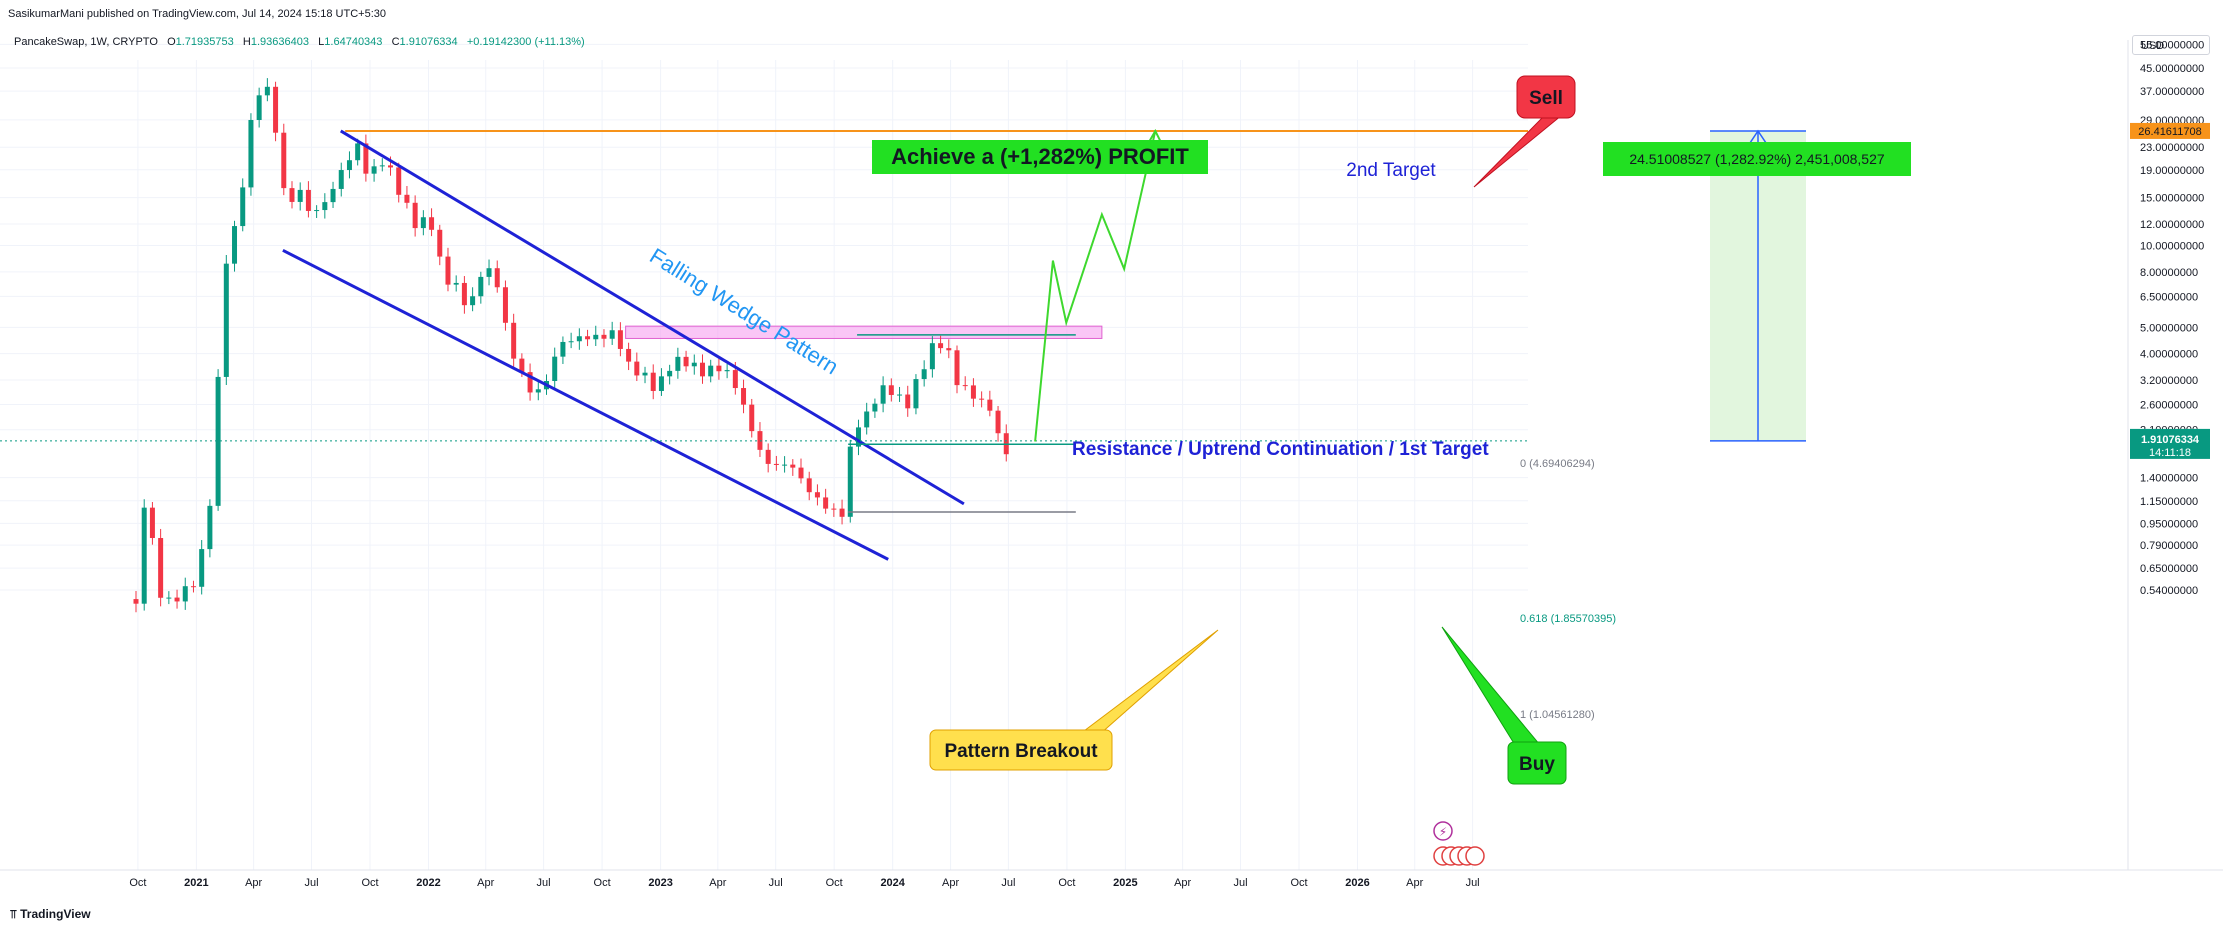 The width and height of the screenshot is (2223, 931). What do you see at coordinates (1357, 883) in the screenshot?
I see `x-tick-label: 2026` at bounding box center [1357, 883].